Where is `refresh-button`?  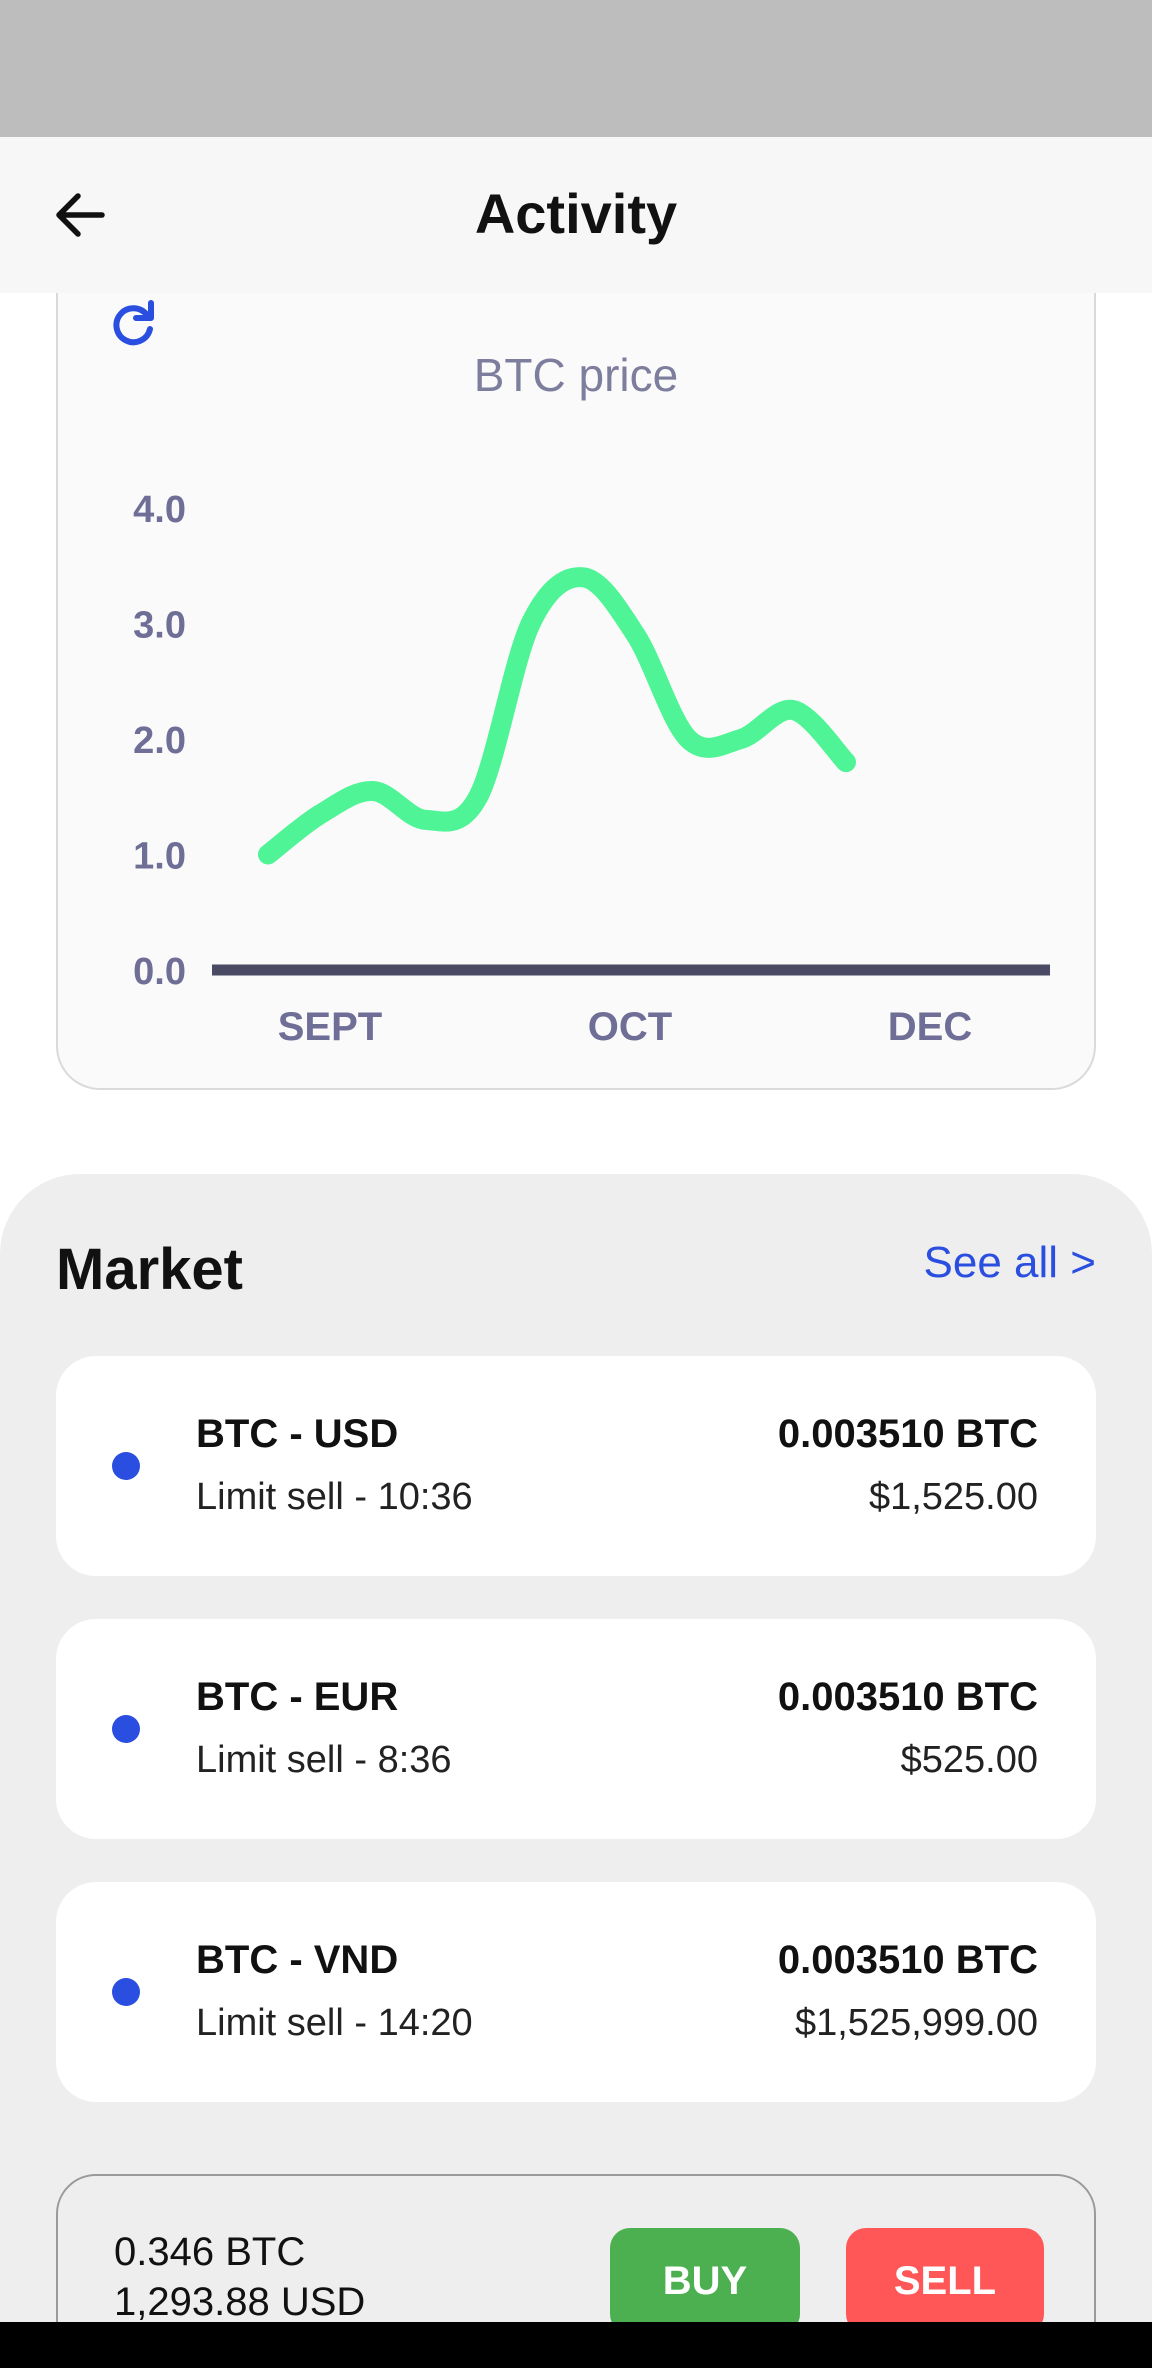
refresh-button is located at coordinates (133, 325).